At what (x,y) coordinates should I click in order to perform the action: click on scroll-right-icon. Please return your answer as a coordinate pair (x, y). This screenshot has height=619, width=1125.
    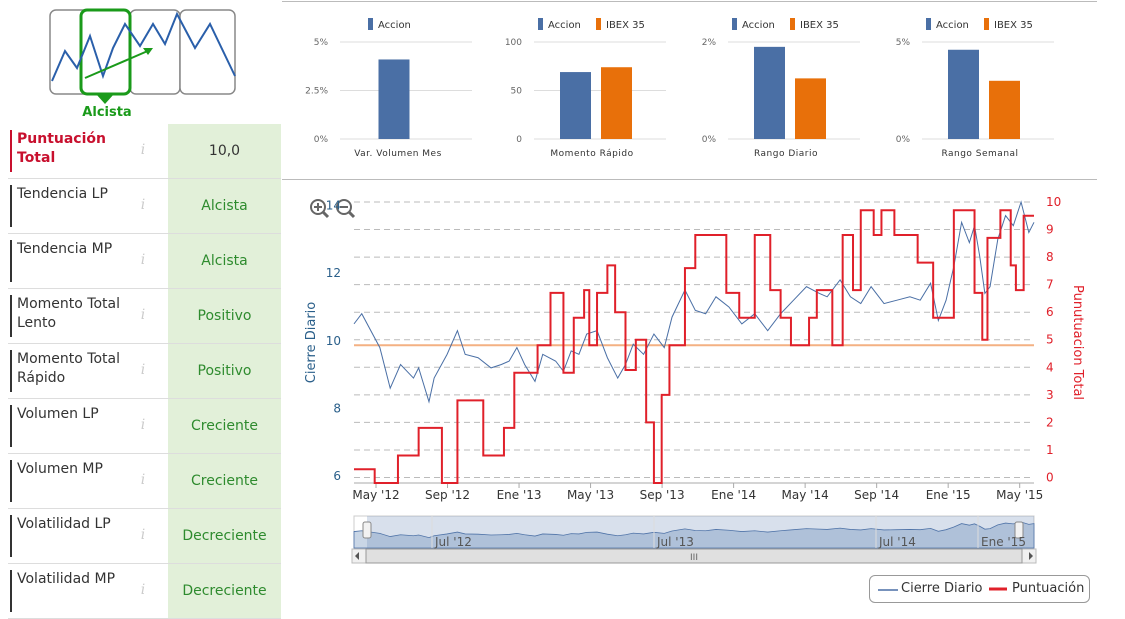
    Looking at the image, I should click on (1031, 556).